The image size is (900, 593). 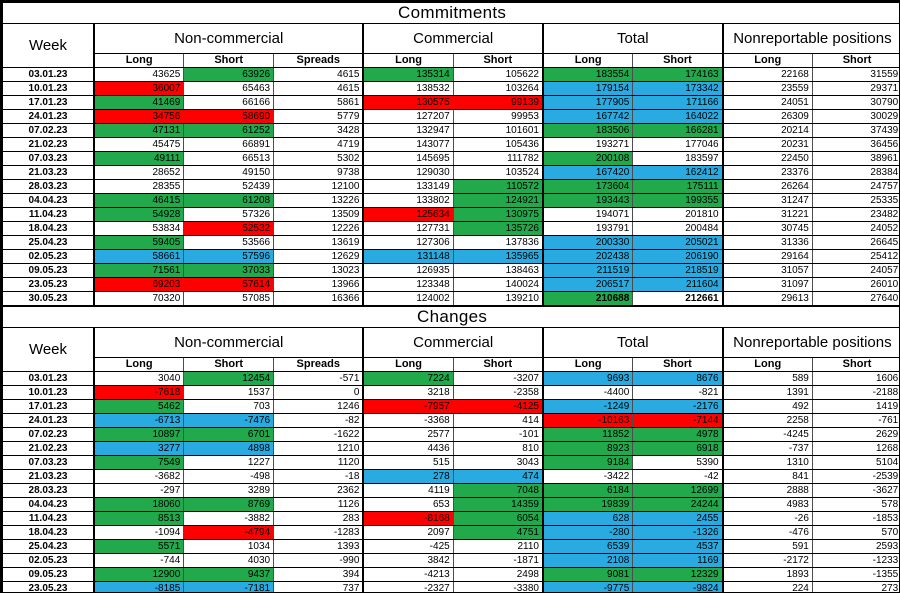 I want to click on value-cell: 1034, so click(x=229, y=546).